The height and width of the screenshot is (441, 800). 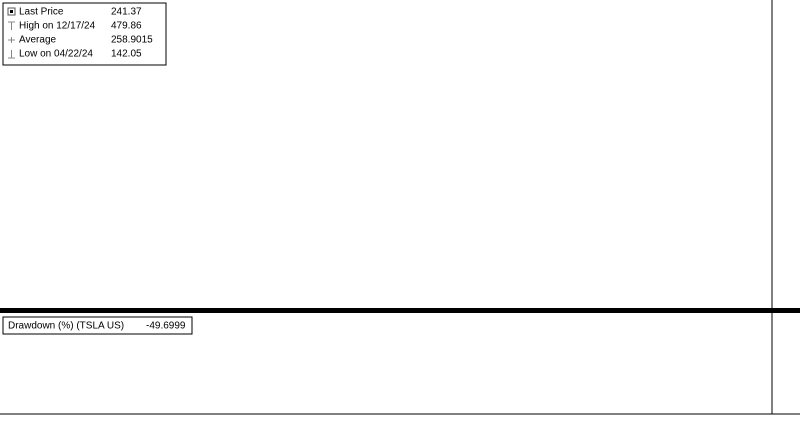 I want to click on legend-label: High on 12/17/24, so click(x=57, y=26).